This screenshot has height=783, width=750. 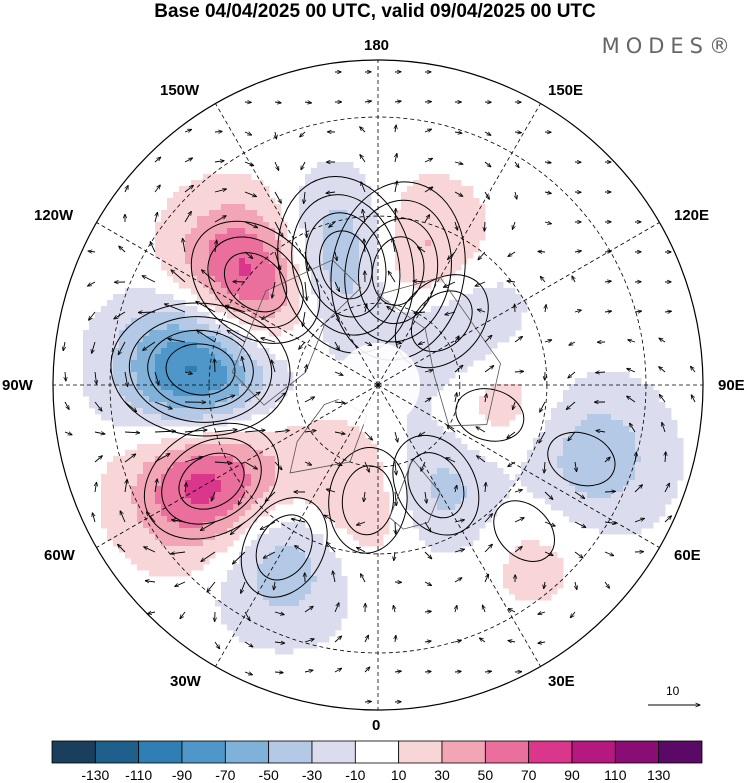 I want to click on lon-label-60e: 60E, so click(x=687, y=555).